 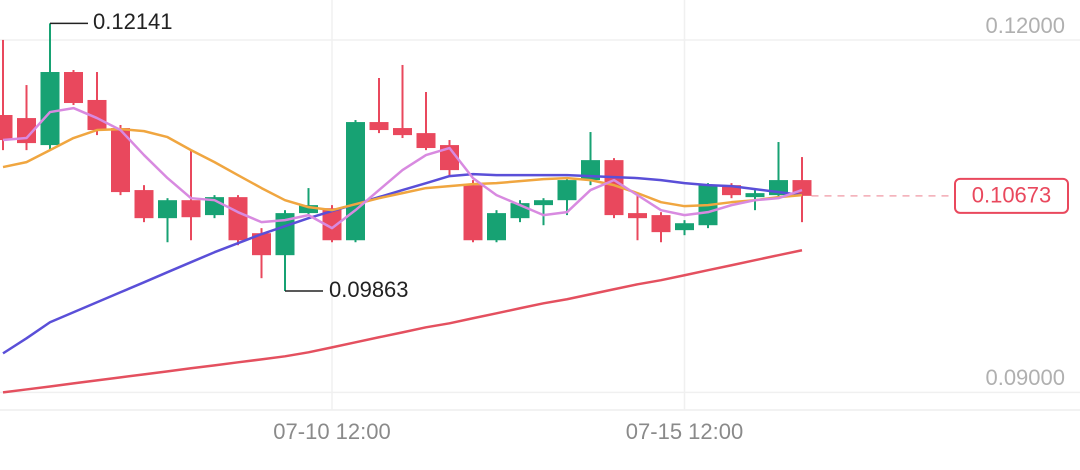 I want to click on last-price-label: 0.10673, so click(x=1012, y=195).